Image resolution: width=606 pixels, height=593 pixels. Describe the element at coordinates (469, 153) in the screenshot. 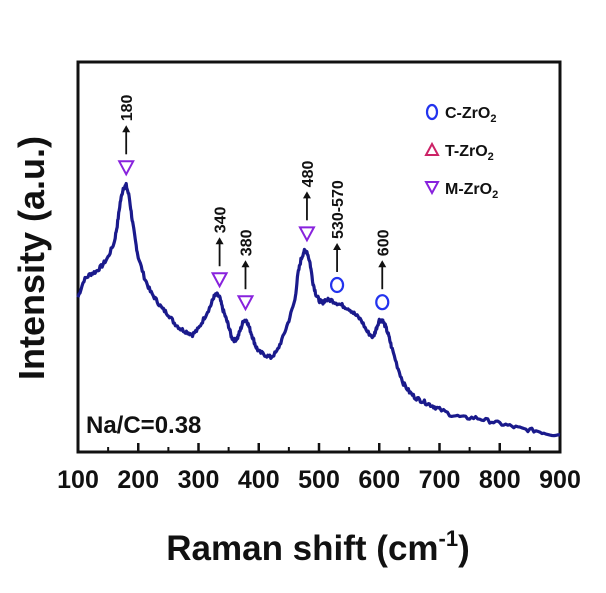

I see `legend-label: T-ZrO2` at that location.